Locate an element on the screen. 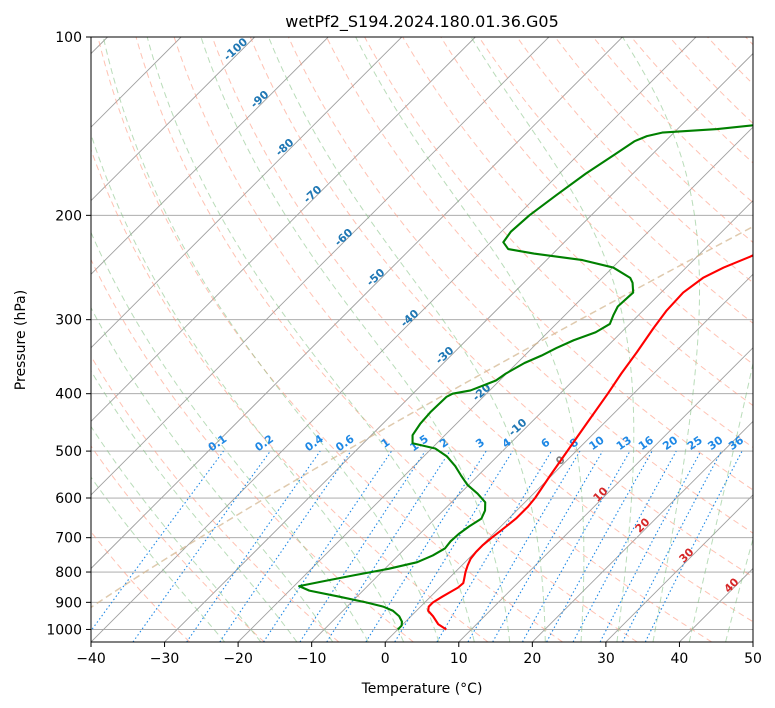 The height and width of the screenshot is (708, 775). y-axis-label: Pressure (hPa) is located at coordinates (21, 340).